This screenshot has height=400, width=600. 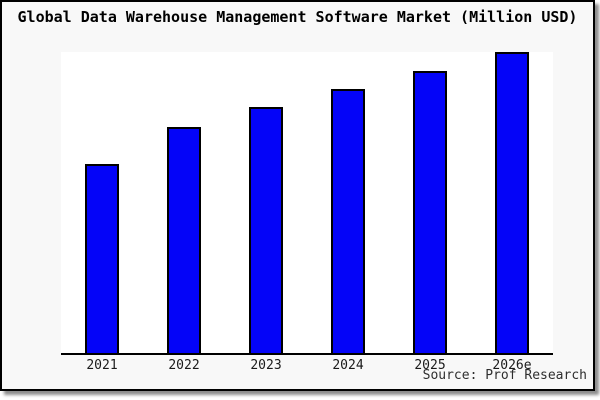 I want to click on bar-2026e, so click(x=512, y=202).